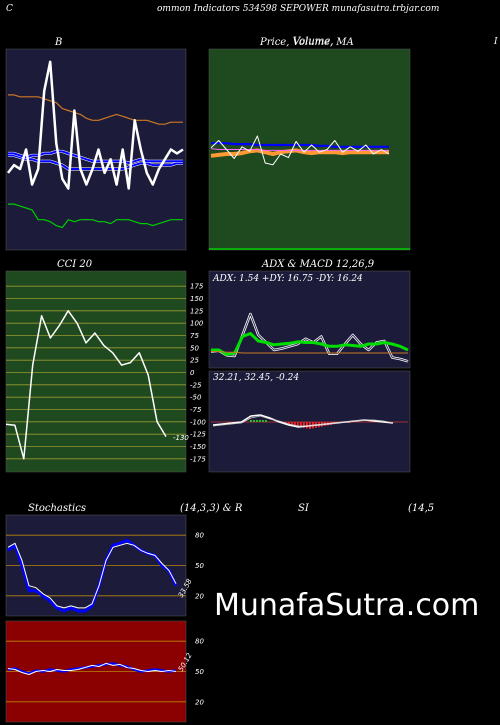 The width and height of the screenshot is (500, 725). I want to click on cci-tick-label: -75, so click(196, 410).